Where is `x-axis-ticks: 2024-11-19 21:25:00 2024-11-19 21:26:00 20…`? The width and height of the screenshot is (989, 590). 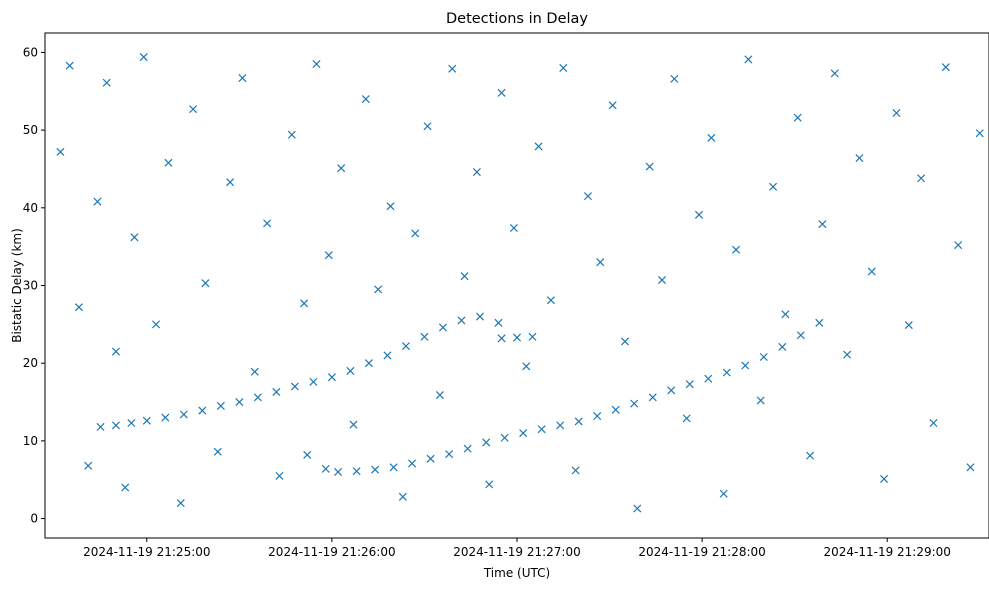 x-axis-ticks: 2024-11-19 21:25:00 2024-11-19 21:26:00 20… is located at coordinates (517, 548).